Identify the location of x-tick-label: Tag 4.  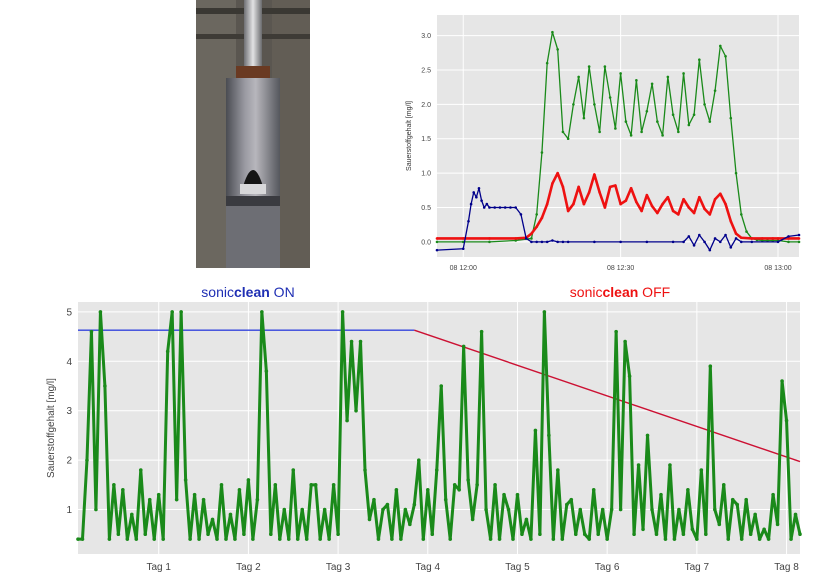
(428, 567).